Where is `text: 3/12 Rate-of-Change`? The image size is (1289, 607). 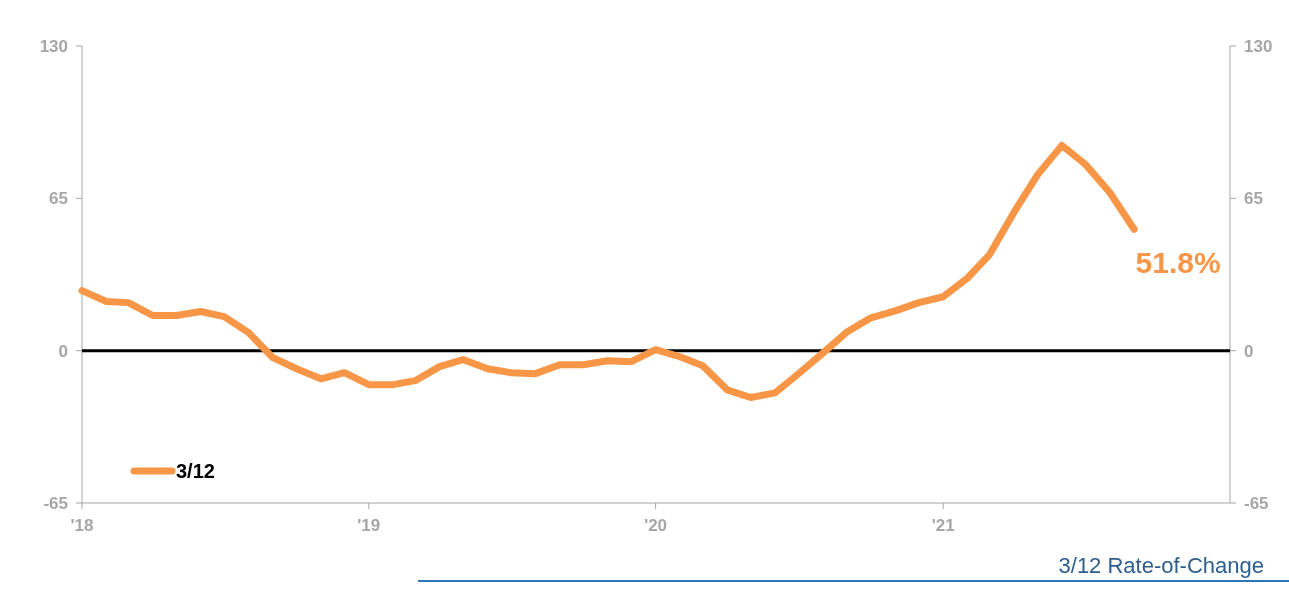 text: 3/12 Rate-of-Change is located at coordinates (1161, 565).